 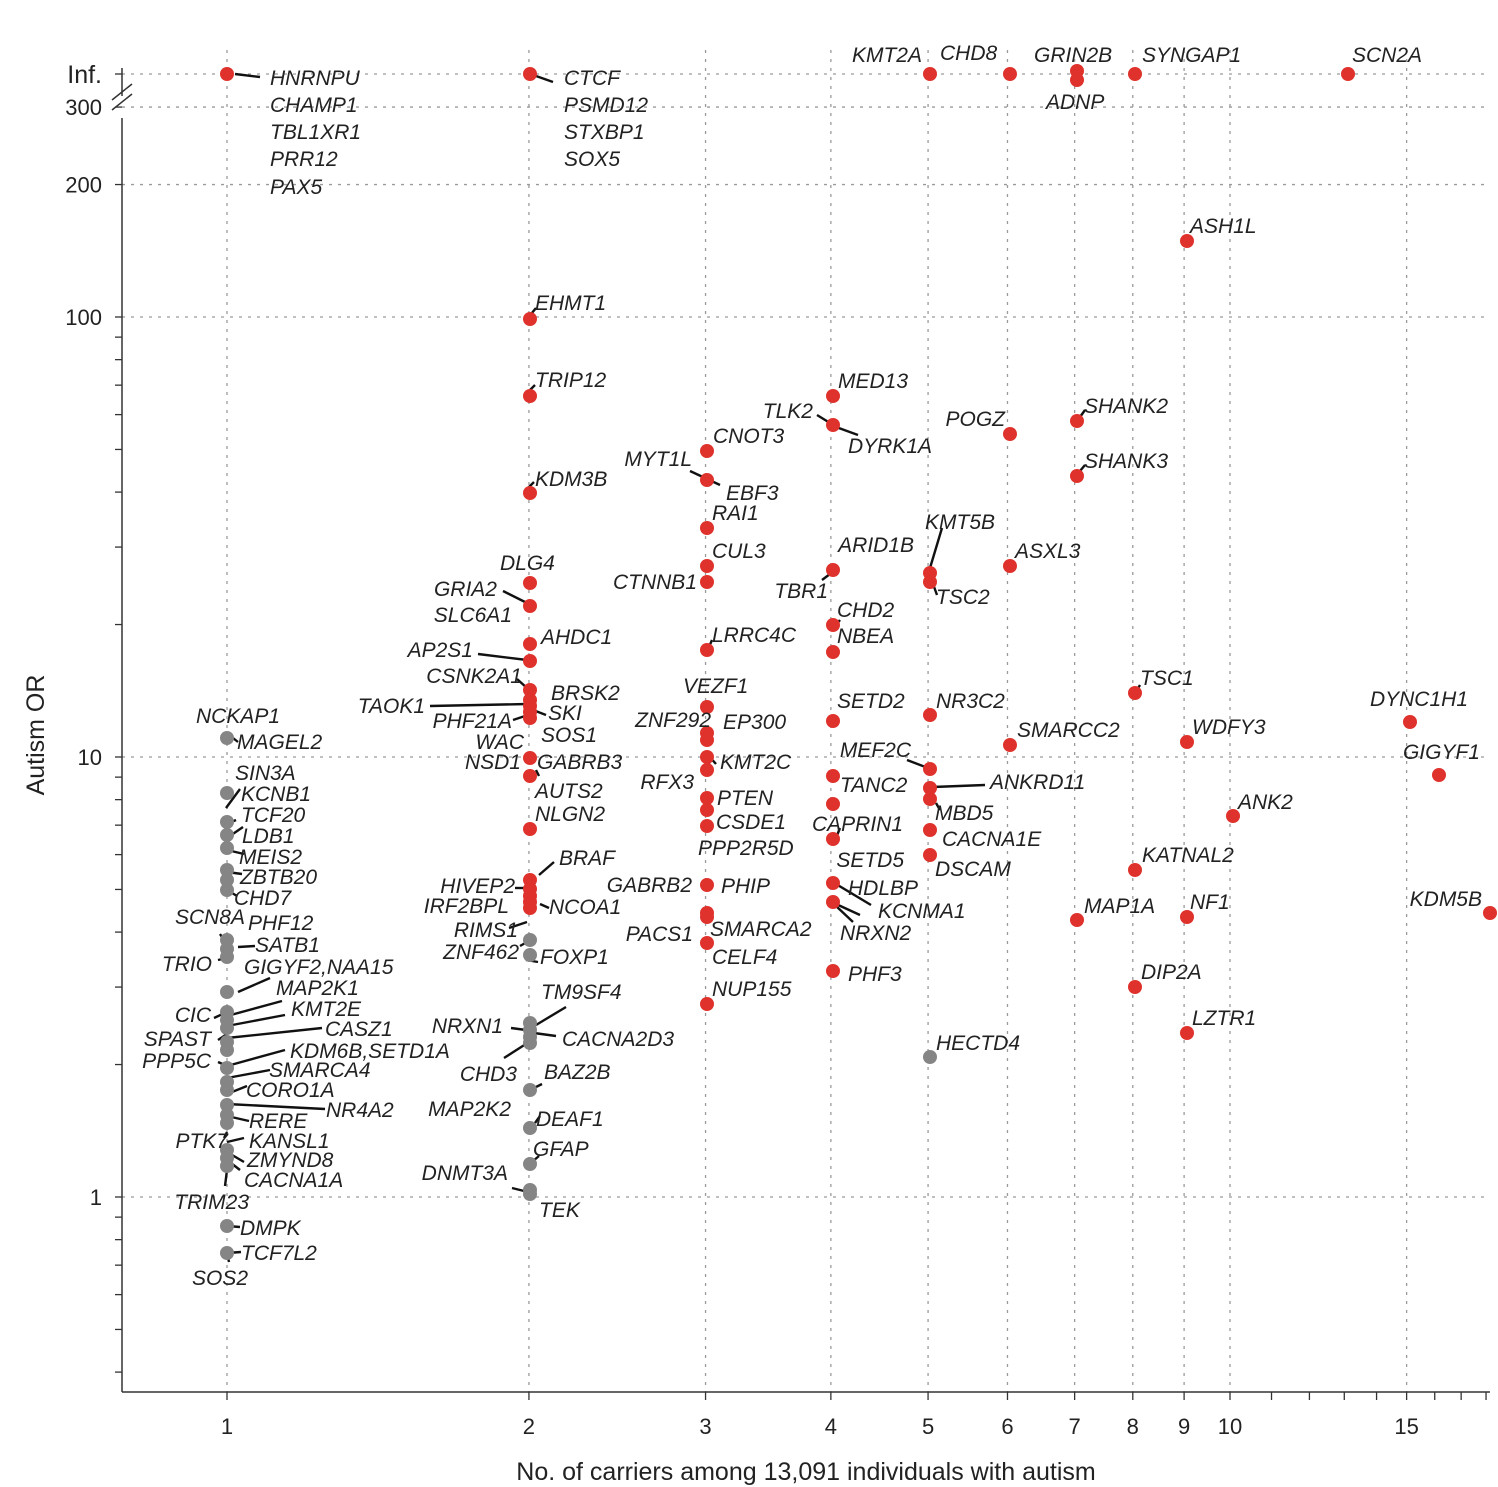 What do you see at coordinates (978, 1043) in the screenshot?
I see `gene-label: HECTD4` at bounding box center [978, 1043].